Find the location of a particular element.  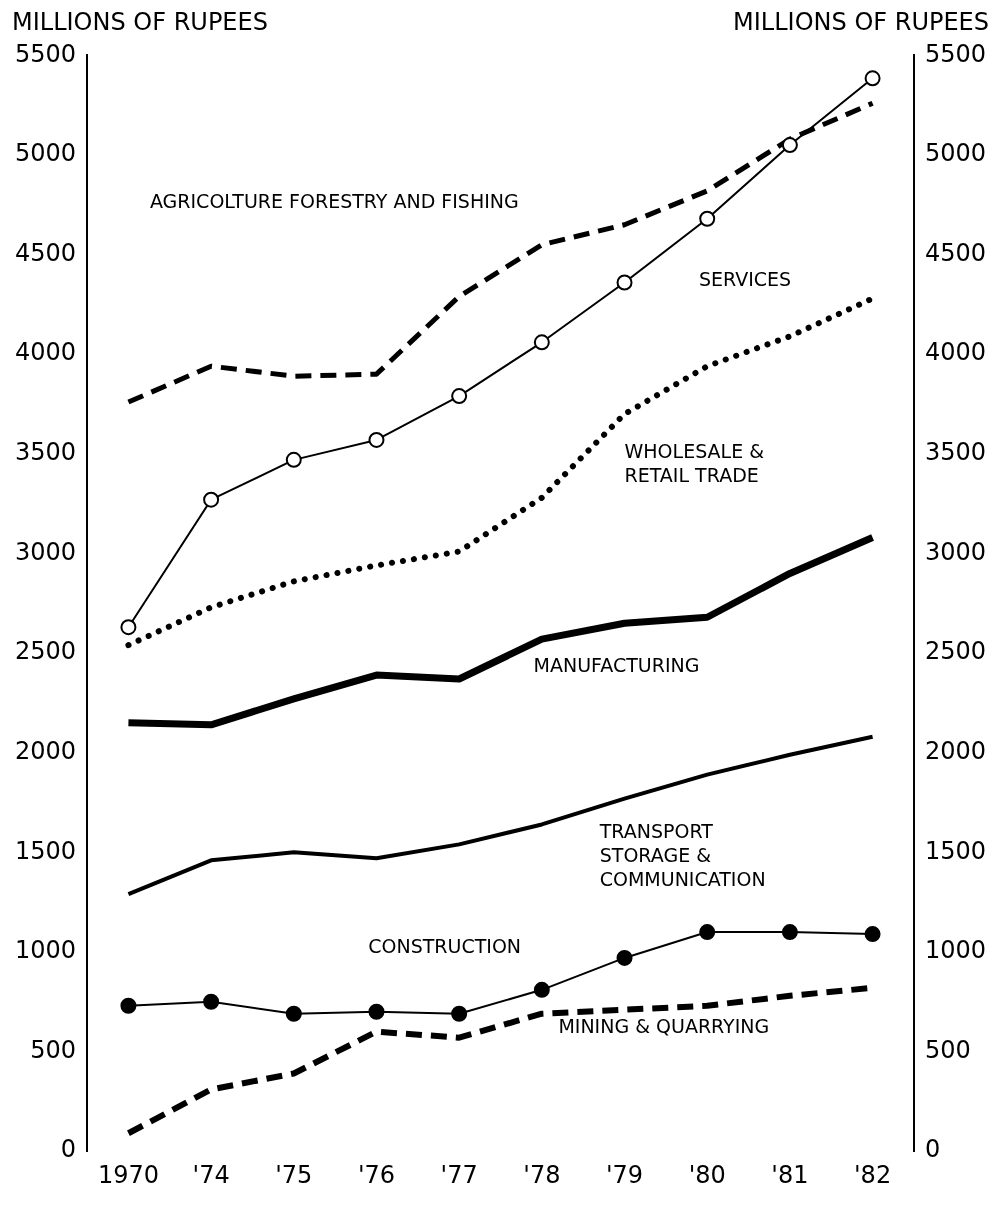

y2-tick-label: 2500 is located at coordinates (955, 651).